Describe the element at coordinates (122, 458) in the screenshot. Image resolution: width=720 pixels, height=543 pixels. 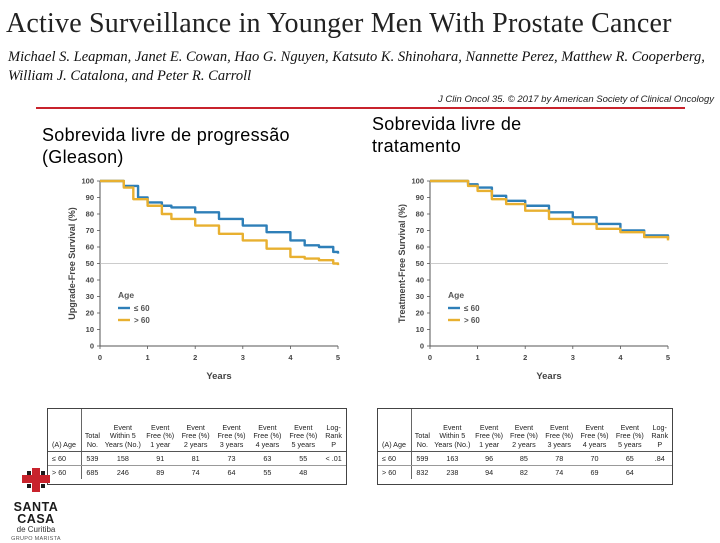
I see `table-cell: 158` at that location.